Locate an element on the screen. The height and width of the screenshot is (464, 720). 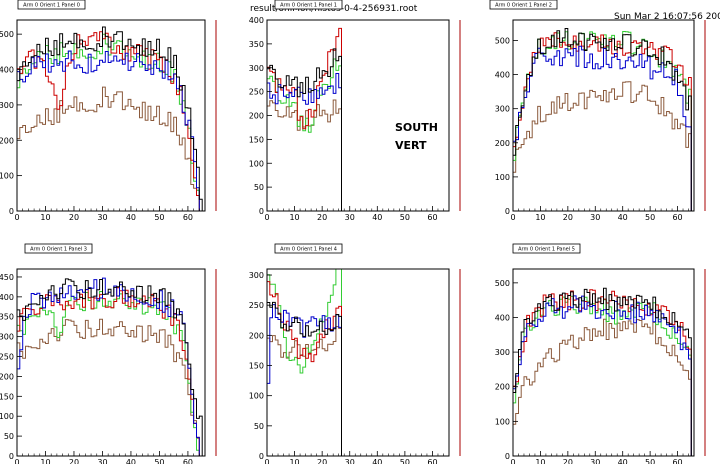
panel-title: Arm 0 Orient 1 Panel 1 is located at coordinates (308, 6).